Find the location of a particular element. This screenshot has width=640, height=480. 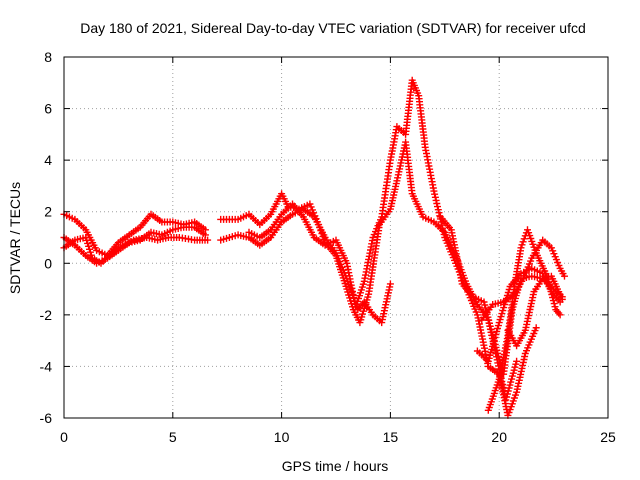

x-tick-label: 15 is located at coordinates (391, 437).